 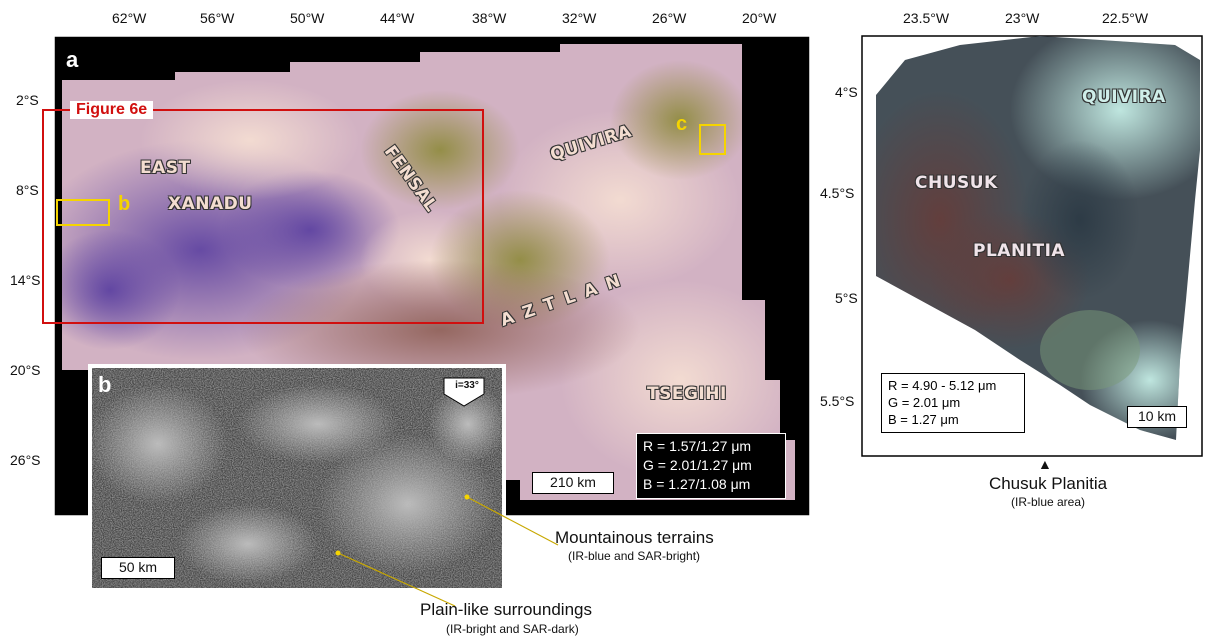 I want to click on lat-tick: 5°S, so click(x=846, y=298).